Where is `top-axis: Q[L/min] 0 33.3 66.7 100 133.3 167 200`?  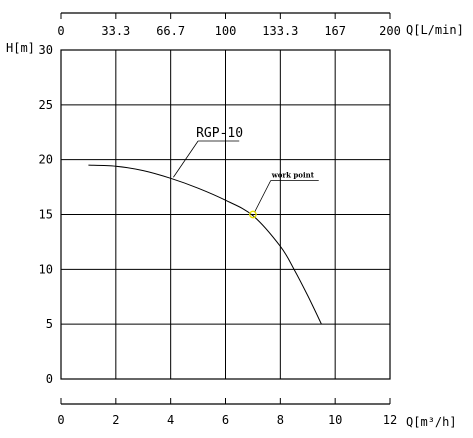
top-axis: Q[L/min] 0 33.3 66.7 100 133.3 167 200 is located at coordinates (260, 25).